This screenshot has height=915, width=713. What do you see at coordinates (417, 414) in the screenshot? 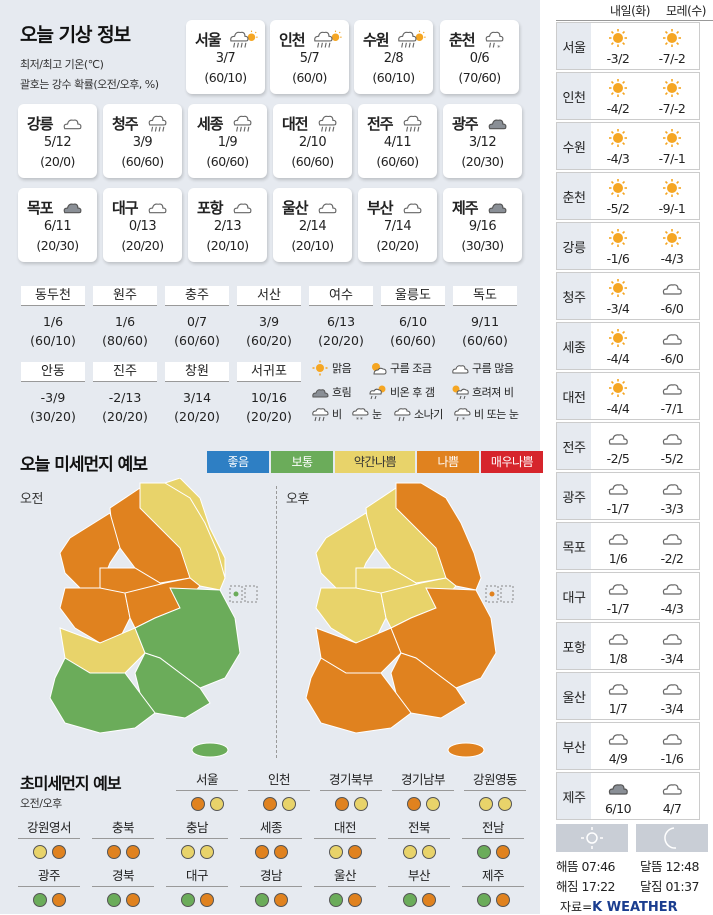
I see `legend-shower: 소나기` at bounding box center [417, 414].